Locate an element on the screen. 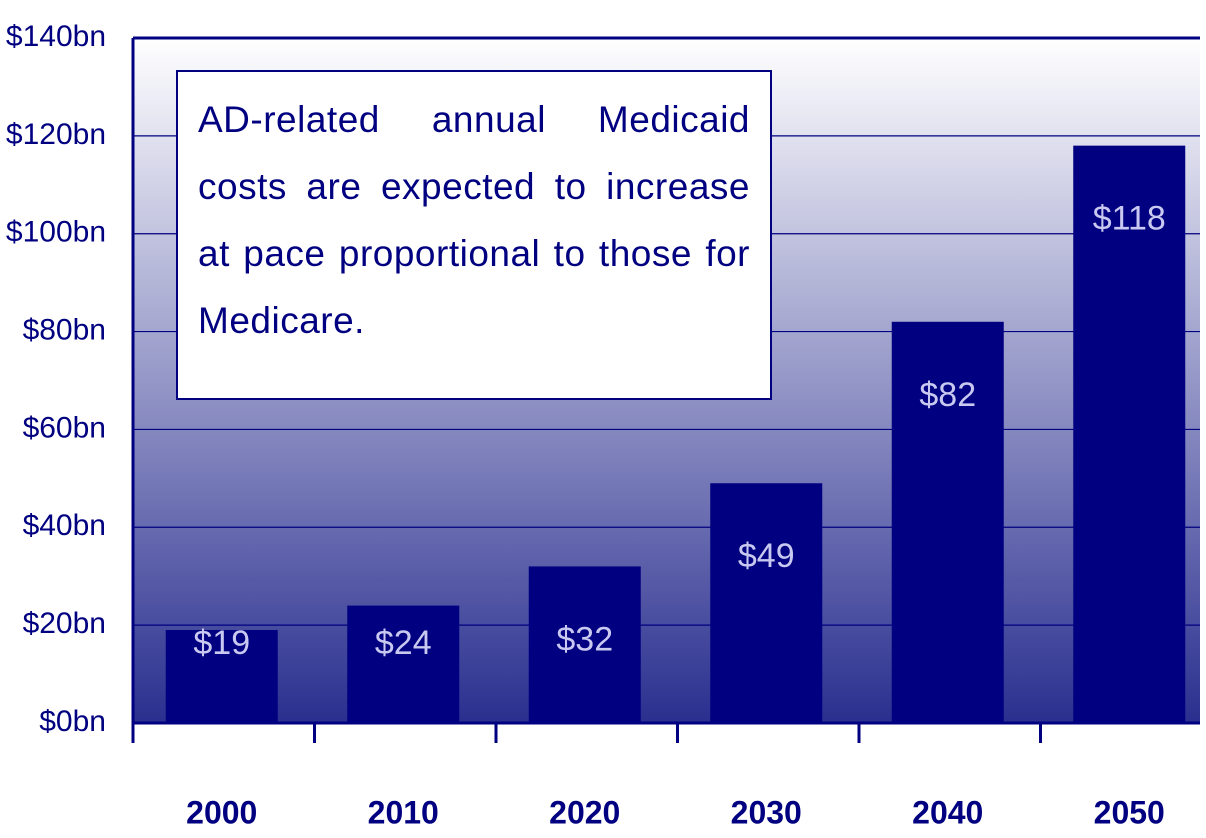  data-label: $32 is located at coordinates (584, 639).